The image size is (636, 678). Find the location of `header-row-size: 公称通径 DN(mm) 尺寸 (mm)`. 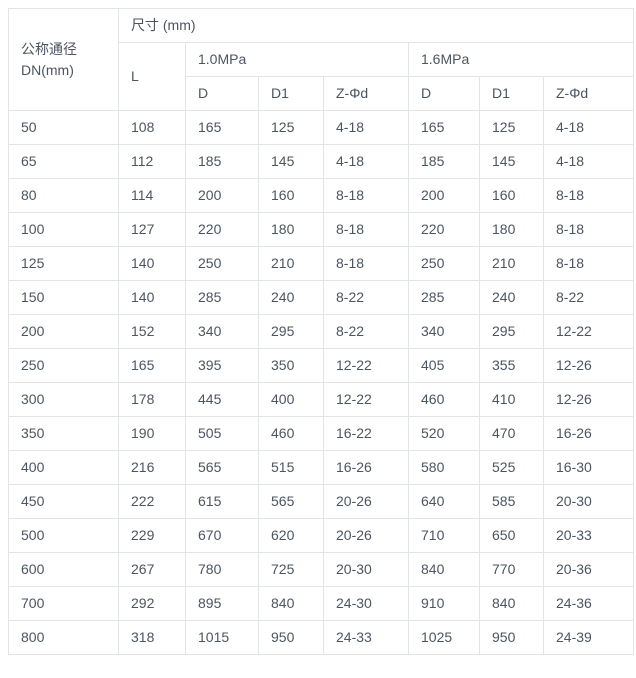

header-row-size: 公称通径 DN(mm) 尺寸 (mm) is located at coordinates (321, 59).